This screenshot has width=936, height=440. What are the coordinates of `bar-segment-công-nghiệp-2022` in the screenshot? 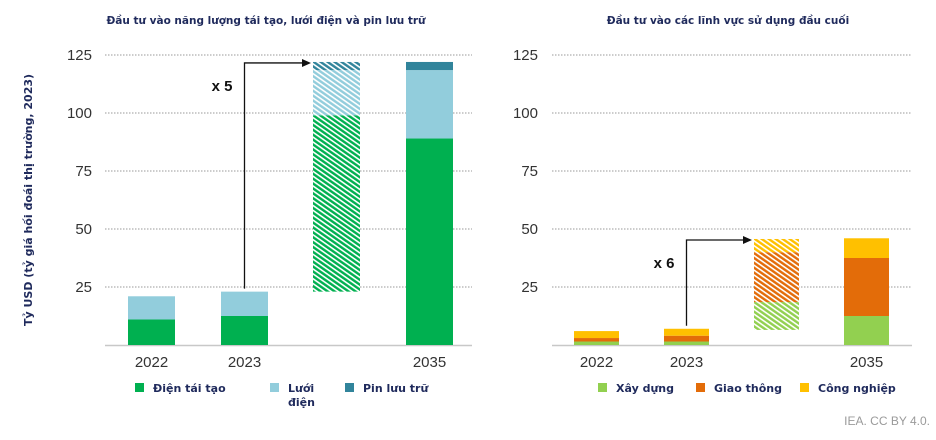 It's located at (596, 335).